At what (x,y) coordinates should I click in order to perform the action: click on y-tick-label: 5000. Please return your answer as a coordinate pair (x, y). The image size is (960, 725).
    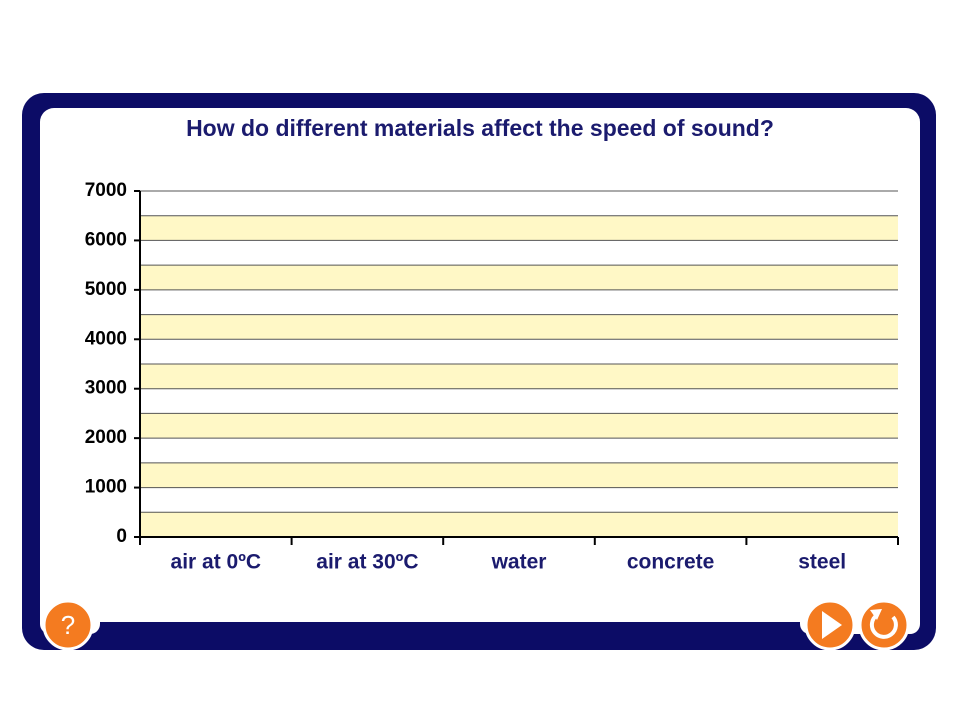
    Looking at the image, I should click on (106, 289).